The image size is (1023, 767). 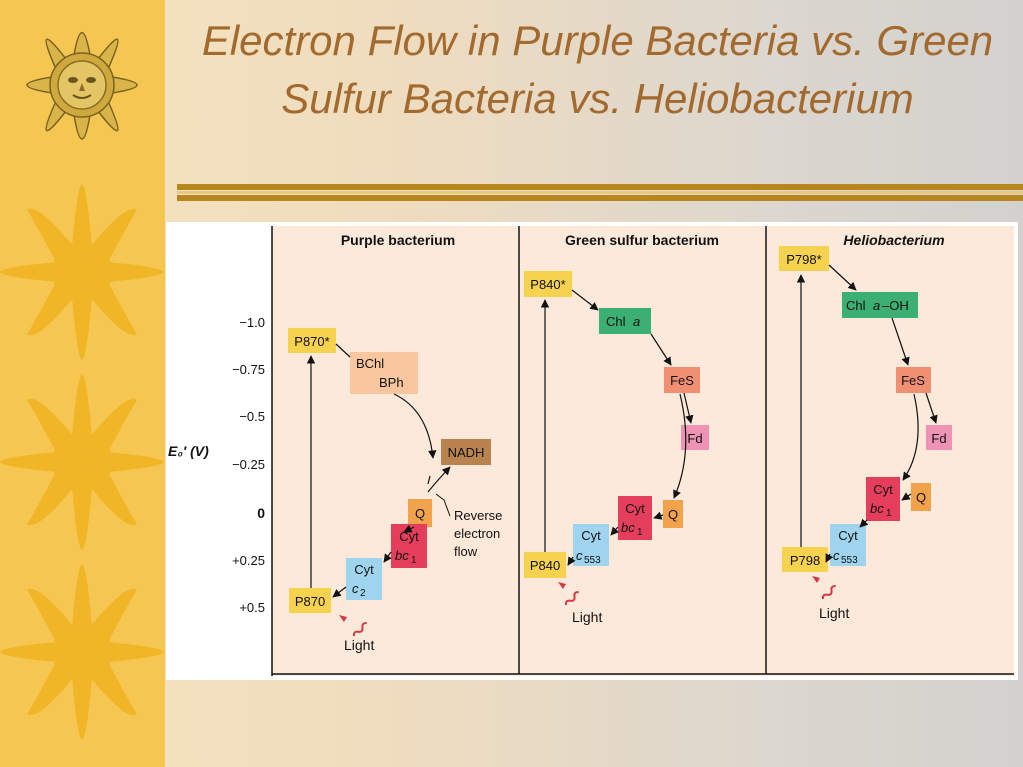 I want to click on reverse-label-2: electron, so click(x=477, y=533).